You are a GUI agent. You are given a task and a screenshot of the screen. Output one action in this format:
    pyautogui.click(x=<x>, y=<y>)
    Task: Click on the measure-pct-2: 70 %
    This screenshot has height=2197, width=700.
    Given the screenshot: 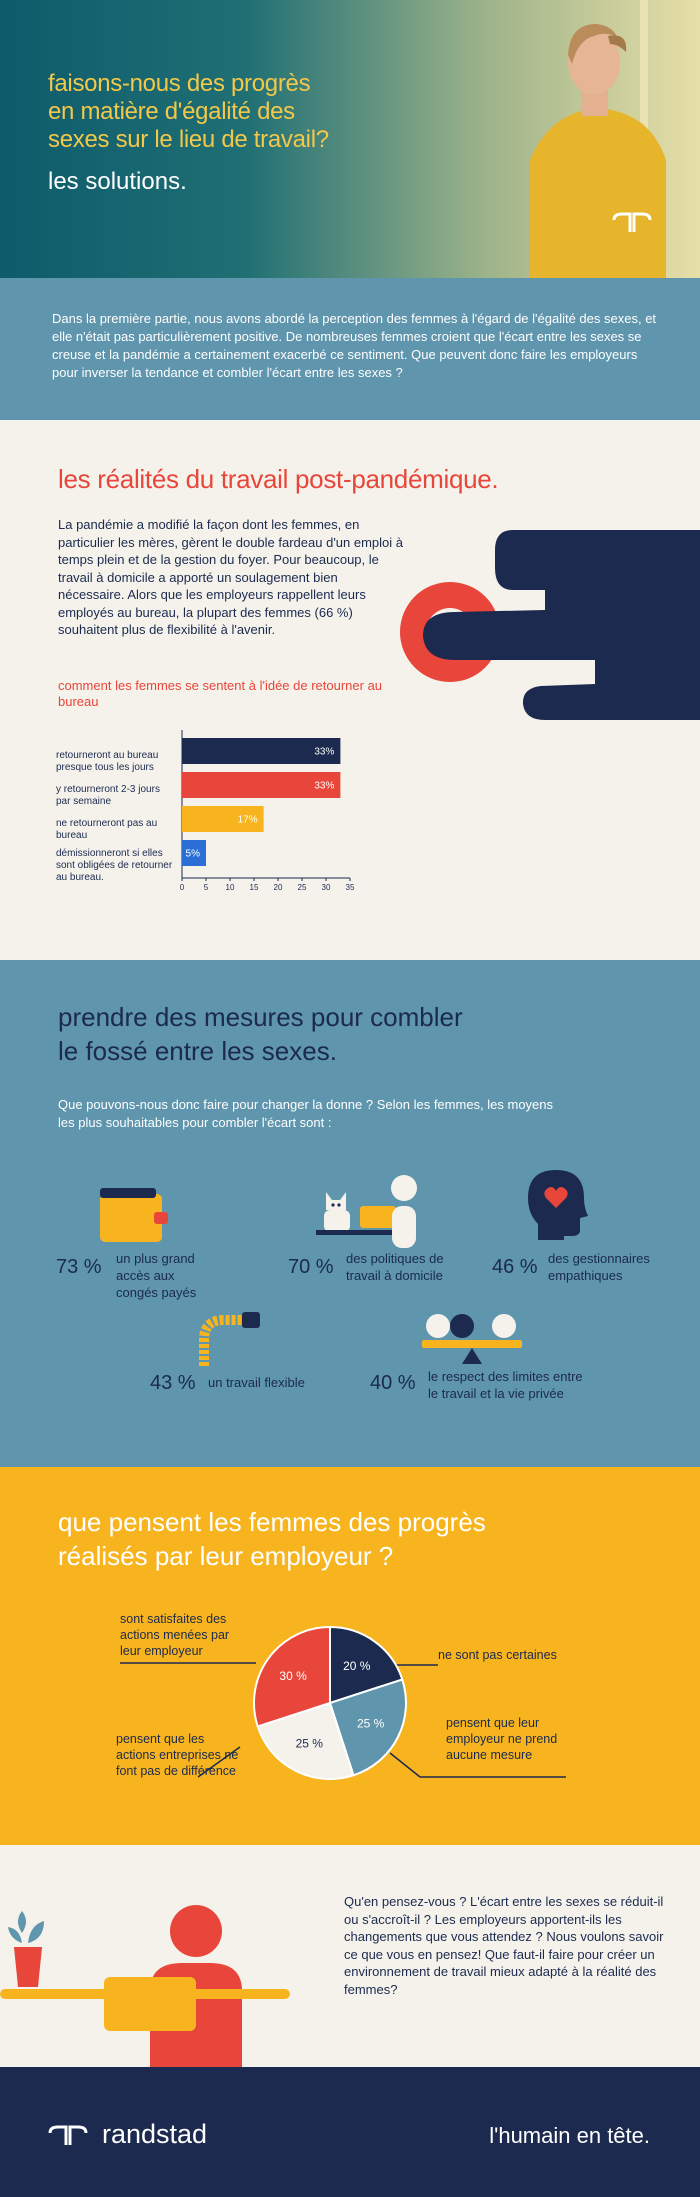 What is the action you would take?
    pyautogui.click(x=311, y=1267)
    